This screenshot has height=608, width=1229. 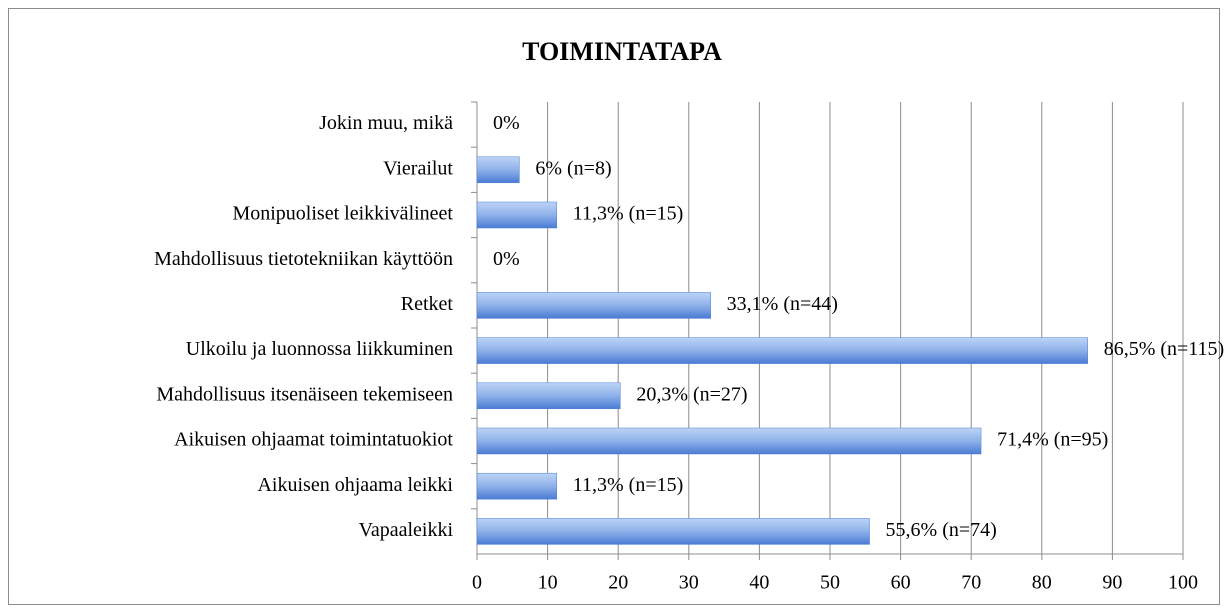 What do you see at coordinates (830, 583) in the screenshot?
I see `x-tick-label: 50` at bounding box center [830, 583].